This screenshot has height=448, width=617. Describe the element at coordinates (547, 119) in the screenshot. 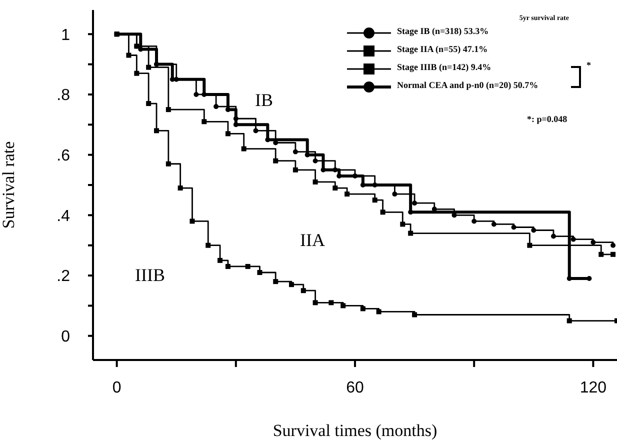

I see `annotation: *: p=0.048` at that location.